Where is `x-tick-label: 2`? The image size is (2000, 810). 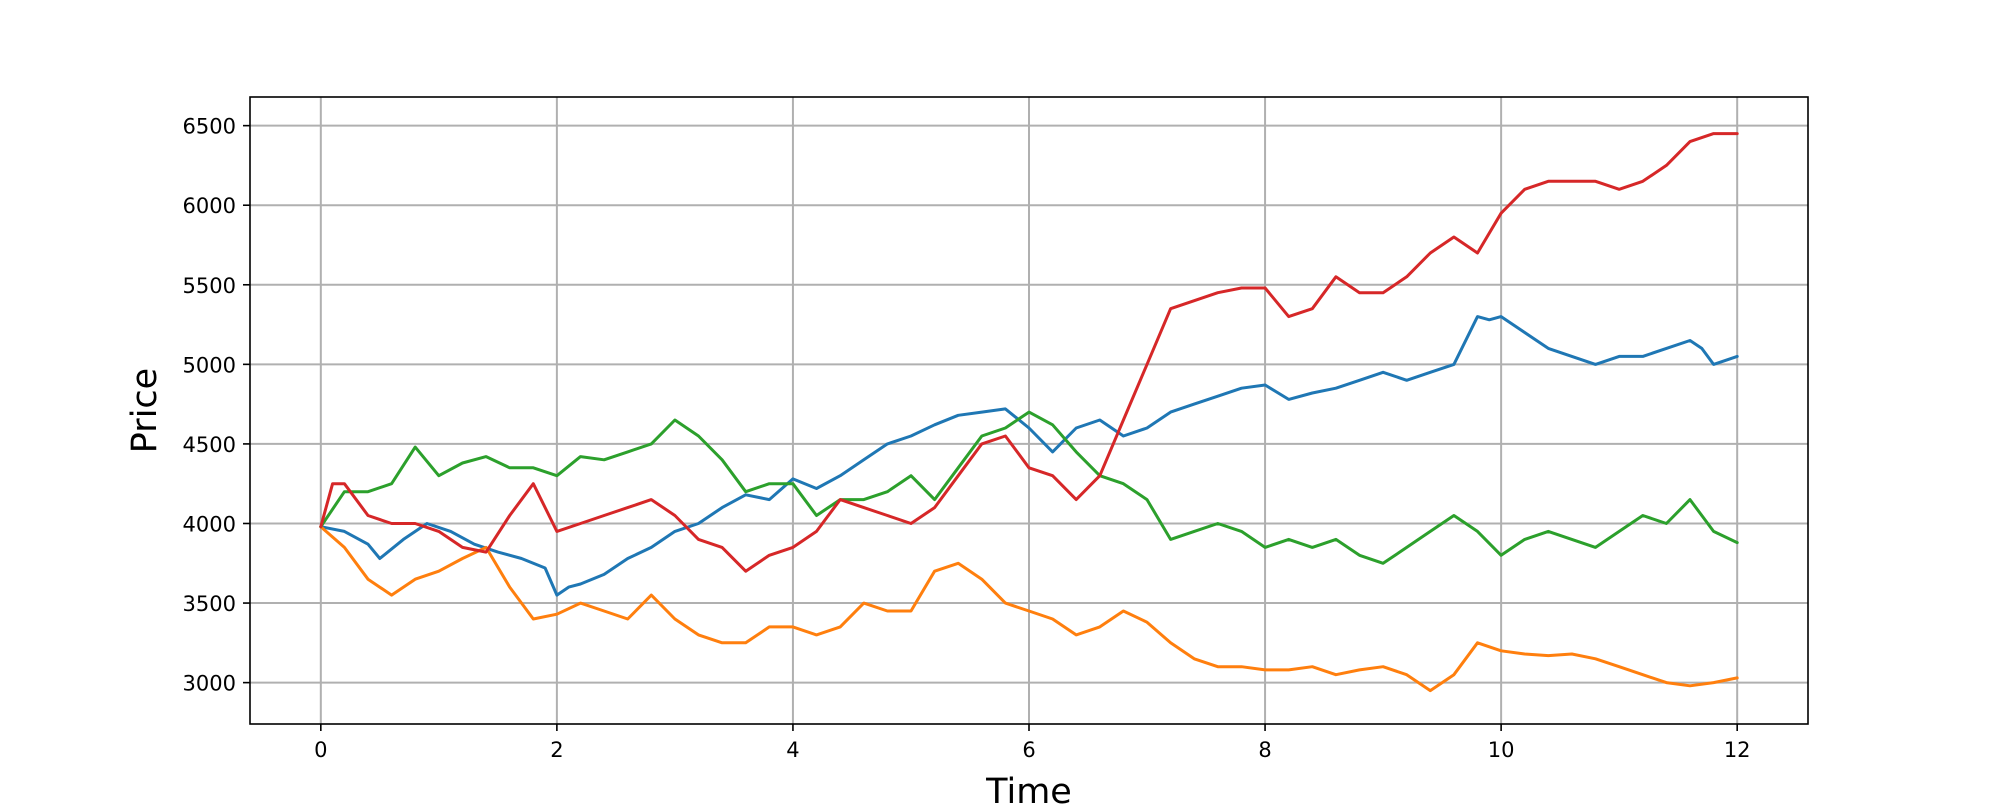 x-tick-label: 2 is located at coordinates (556, 750).